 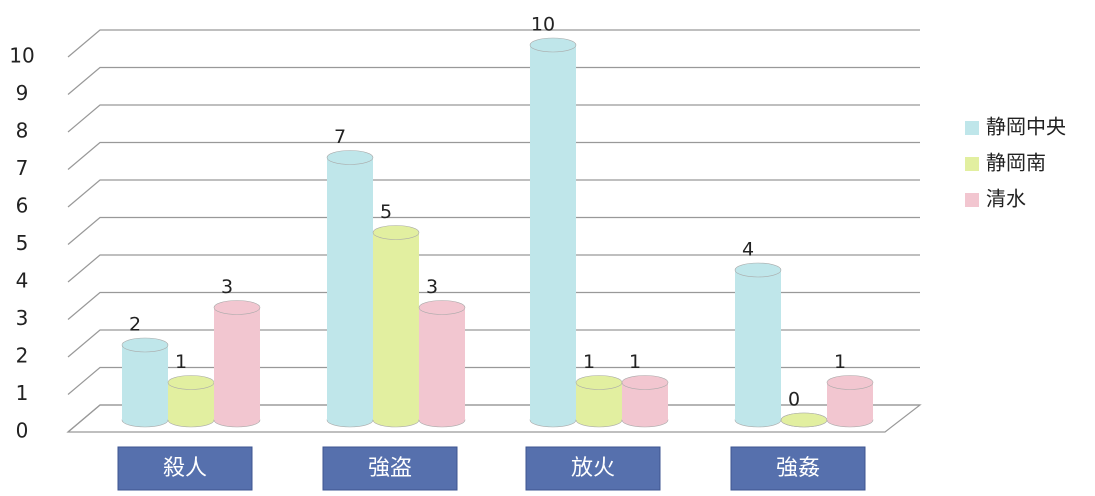 What do you see at coordinates (22, 243) in the screenshot?
I see `y-tick-label: 5` at bounding box center [22, 243].